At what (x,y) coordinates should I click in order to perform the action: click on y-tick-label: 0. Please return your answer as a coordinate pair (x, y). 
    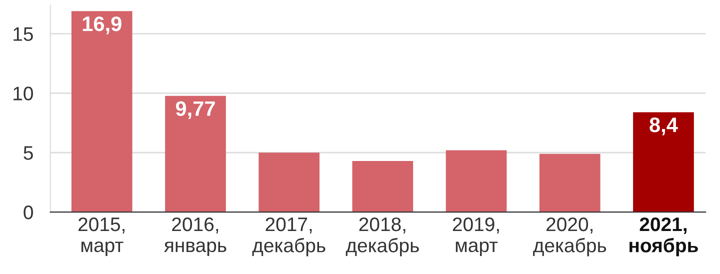
    Looking at the image, I should click on (28, 213).